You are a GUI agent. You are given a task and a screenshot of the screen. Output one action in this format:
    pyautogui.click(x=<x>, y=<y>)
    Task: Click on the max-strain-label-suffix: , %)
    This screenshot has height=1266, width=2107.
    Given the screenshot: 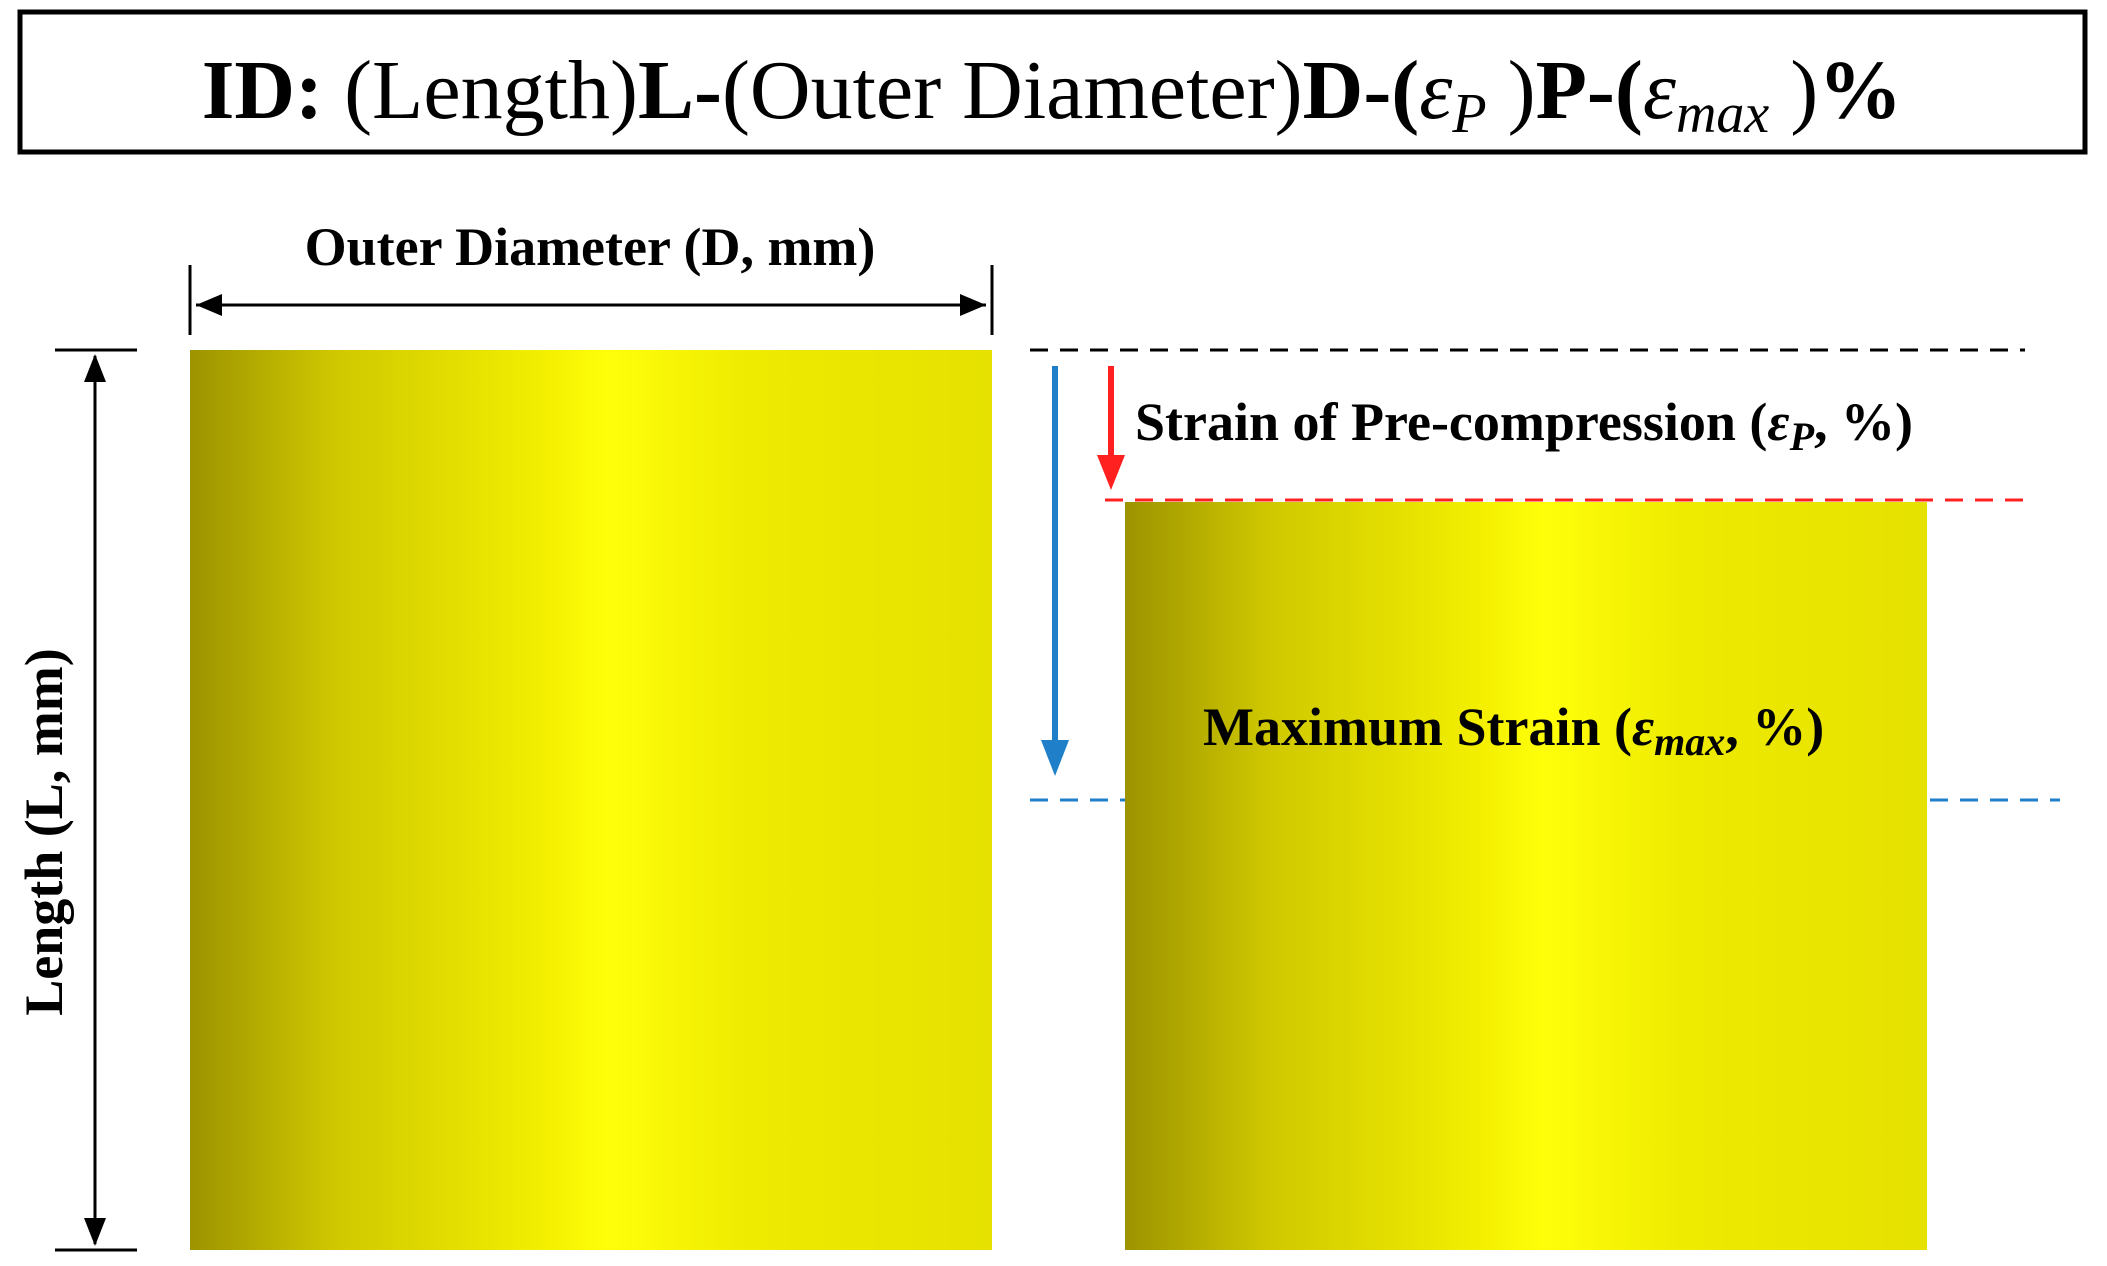 What is the action you would take?
    pyautogui.click(x=1774, y=727)
    